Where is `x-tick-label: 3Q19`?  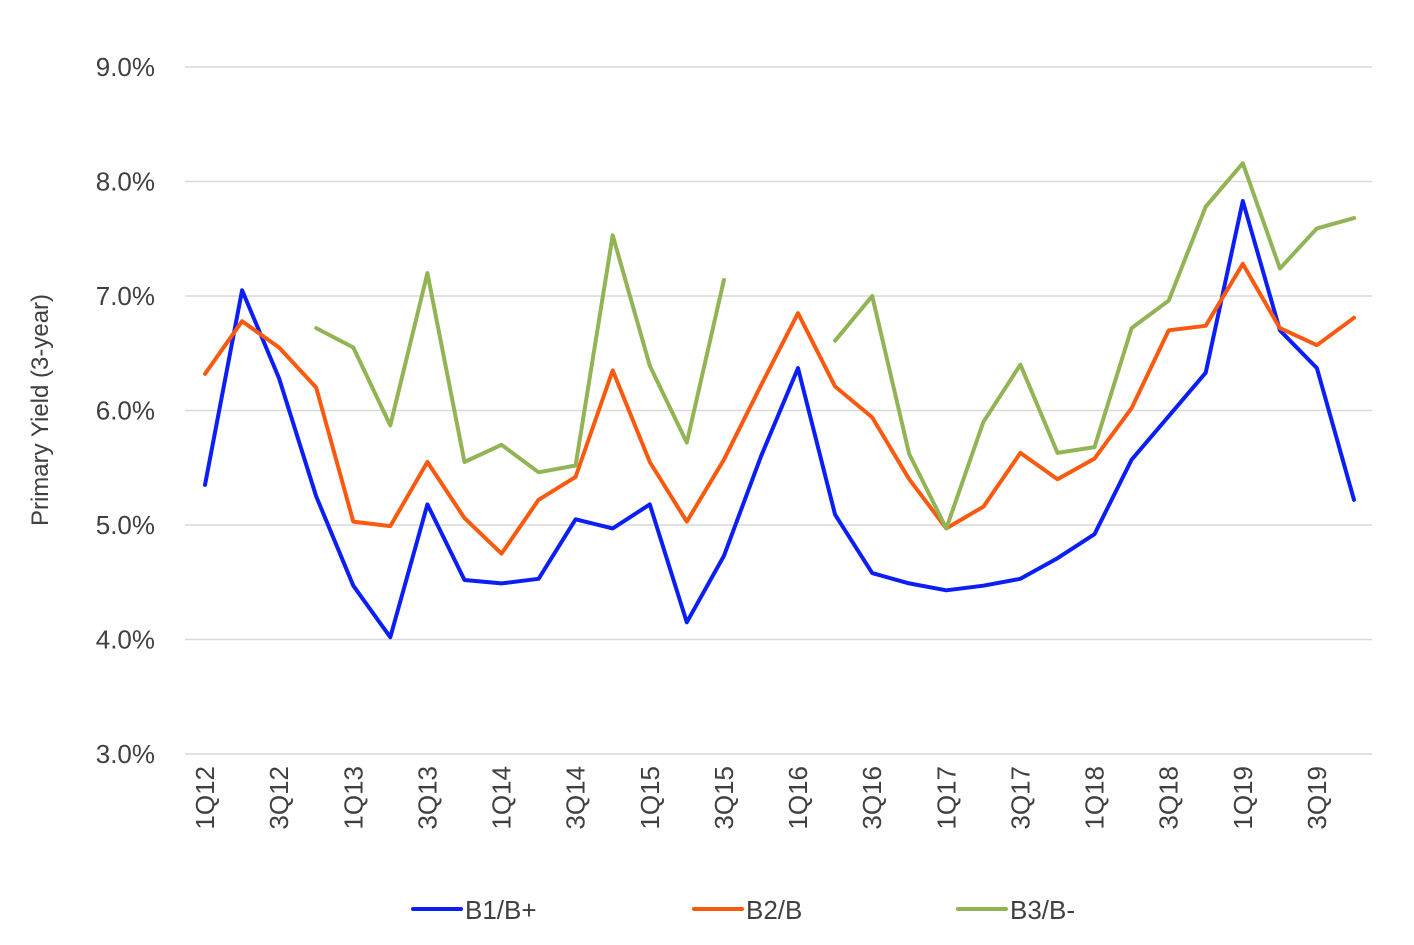 x-tick-label: 3Q19 is located at coordinates (1317, 798).